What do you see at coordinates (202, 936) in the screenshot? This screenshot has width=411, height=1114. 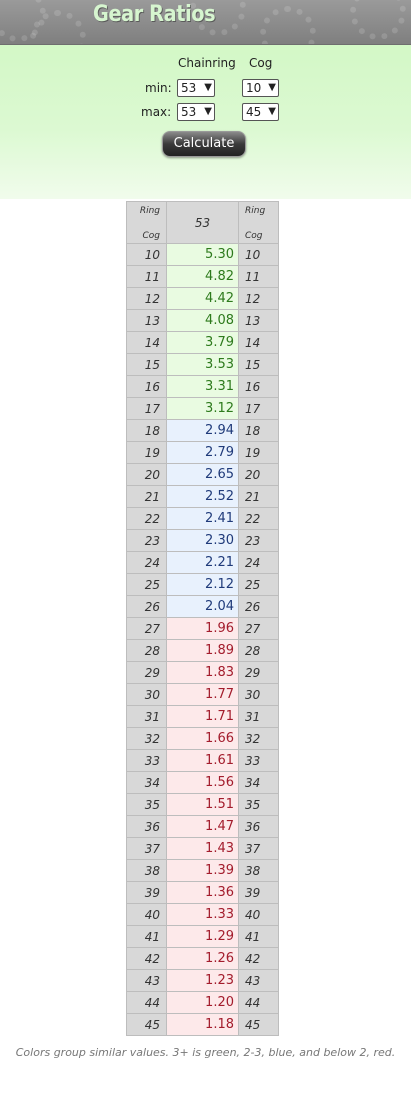 I see `ratio-cell: 1.29` at bounding box center [202, 936].